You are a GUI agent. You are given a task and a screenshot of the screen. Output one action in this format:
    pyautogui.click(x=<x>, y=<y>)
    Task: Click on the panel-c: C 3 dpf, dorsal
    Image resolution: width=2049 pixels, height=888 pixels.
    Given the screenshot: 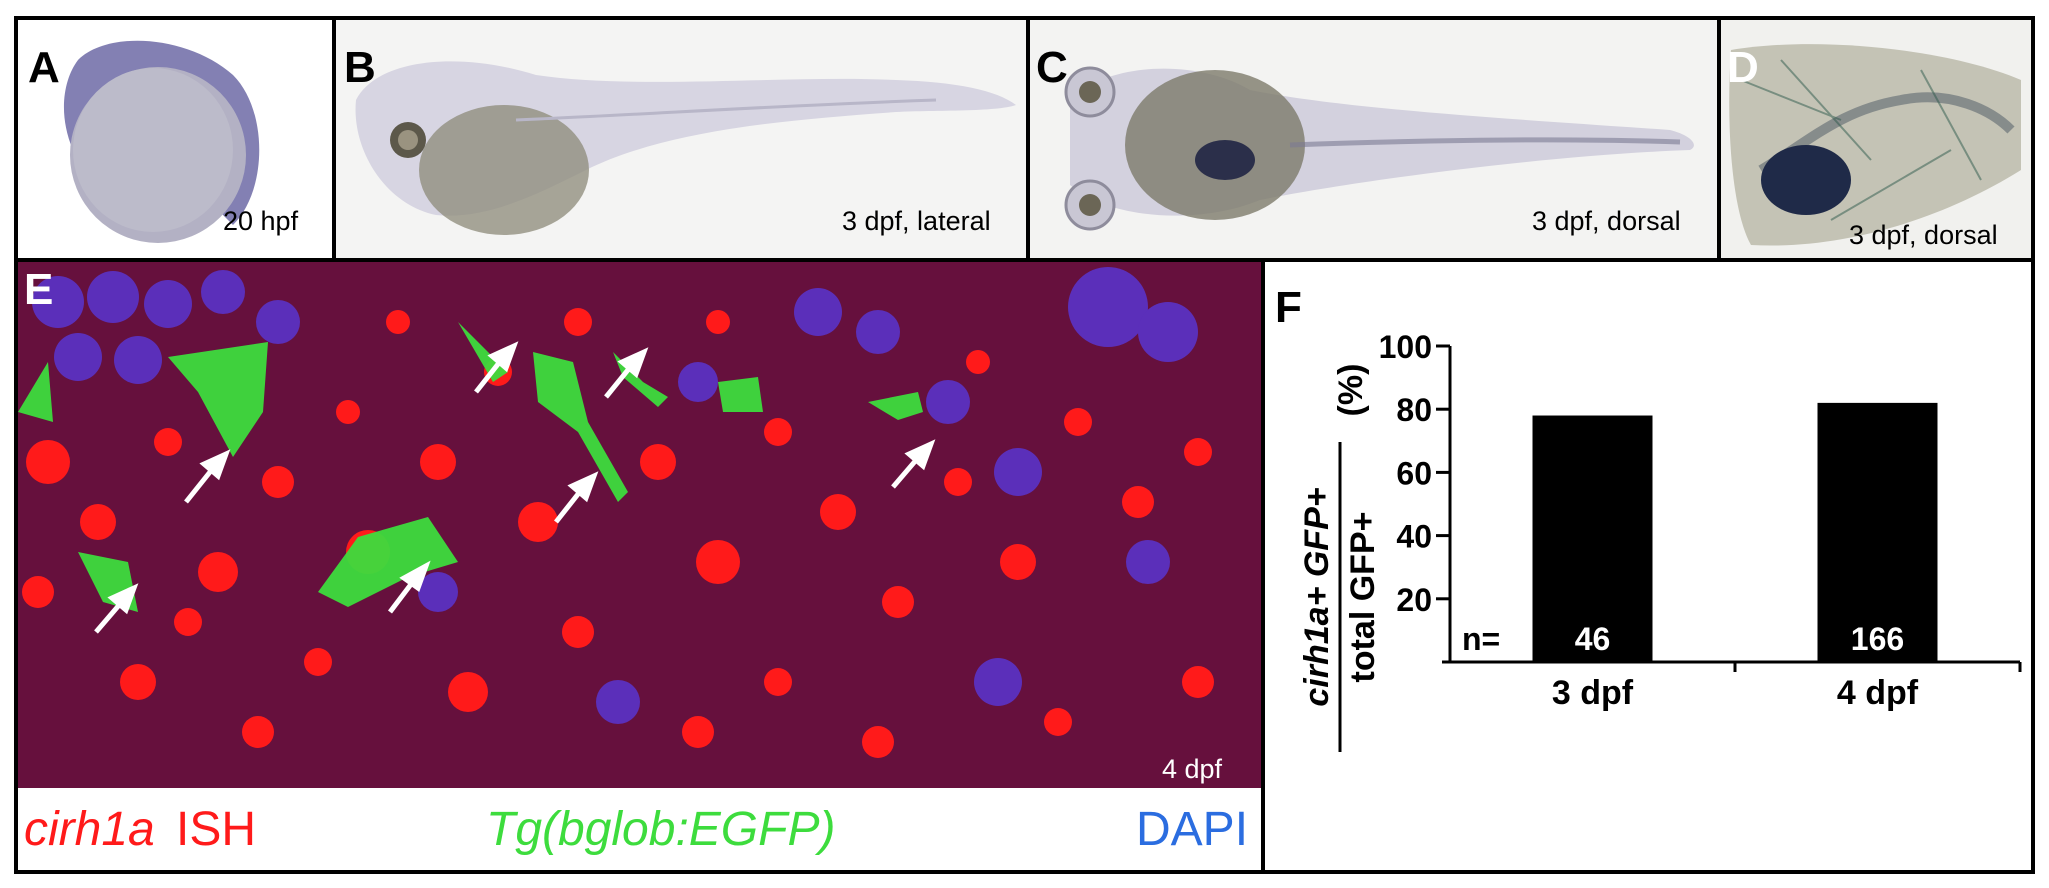 What is the action you would take?
    pyautogui.click(x=1373, y=139)
    